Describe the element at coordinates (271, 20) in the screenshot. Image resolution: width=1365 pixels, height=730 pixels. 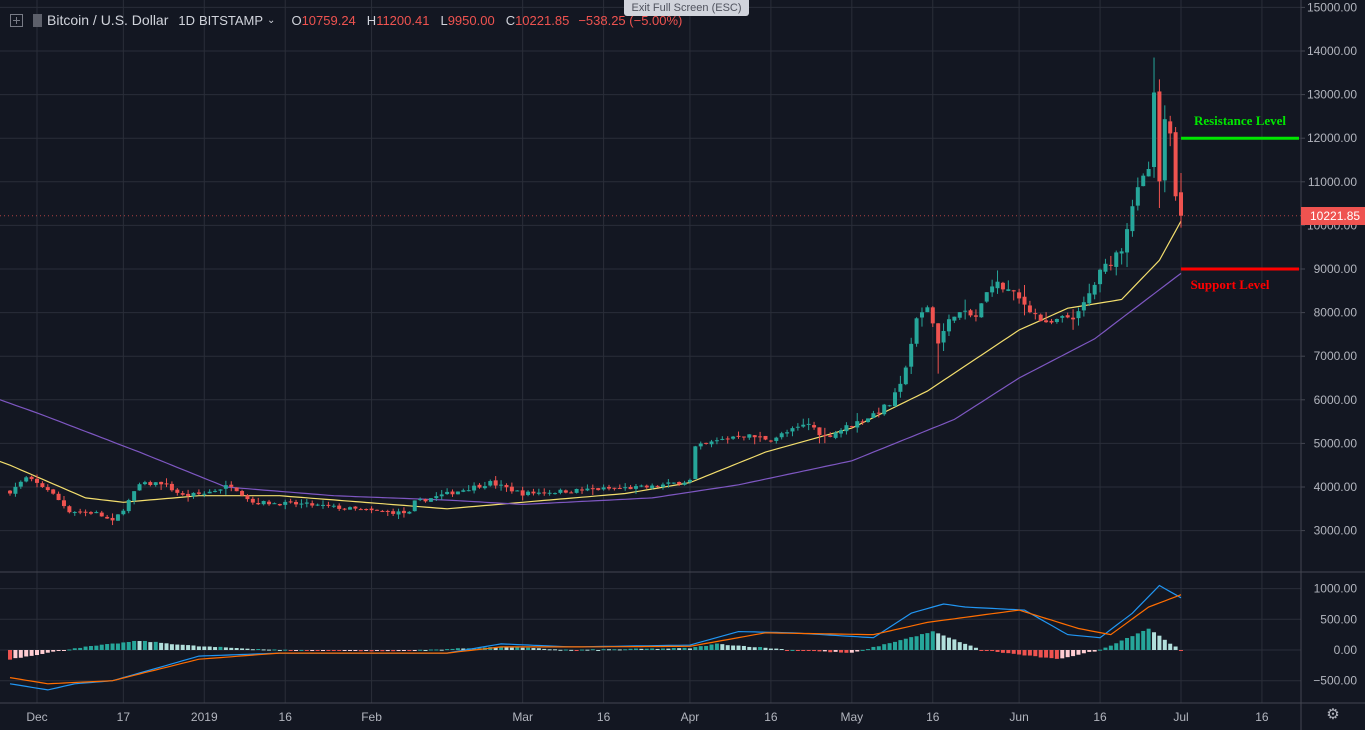
I see `chevron-down-icon: ⌄` at that location.